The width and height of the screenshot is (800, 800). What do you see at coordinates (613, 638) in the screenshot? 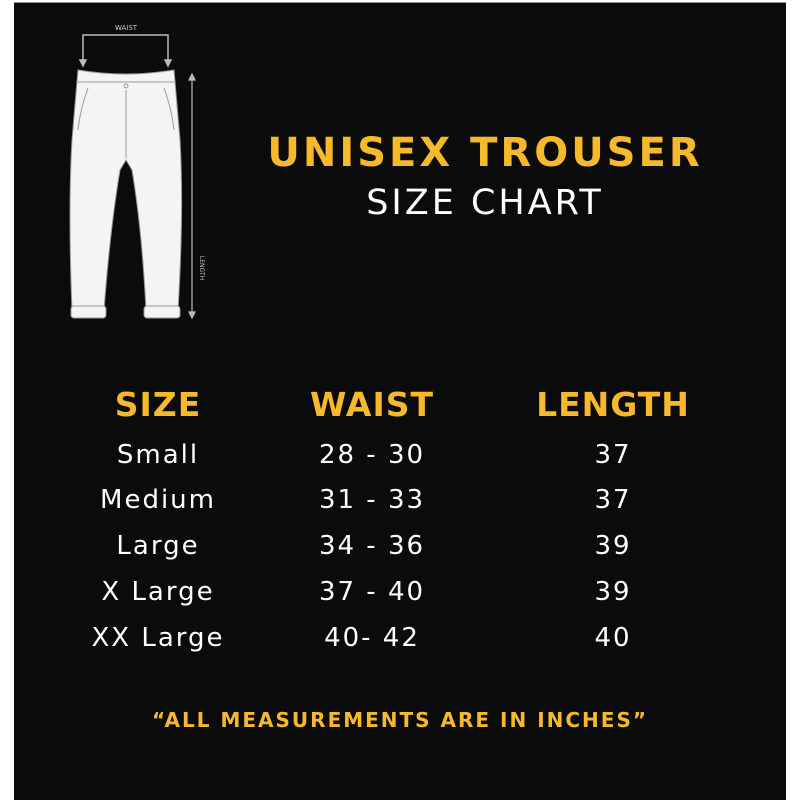
I see `length-cell: 40` at bounding box center [613, 638].